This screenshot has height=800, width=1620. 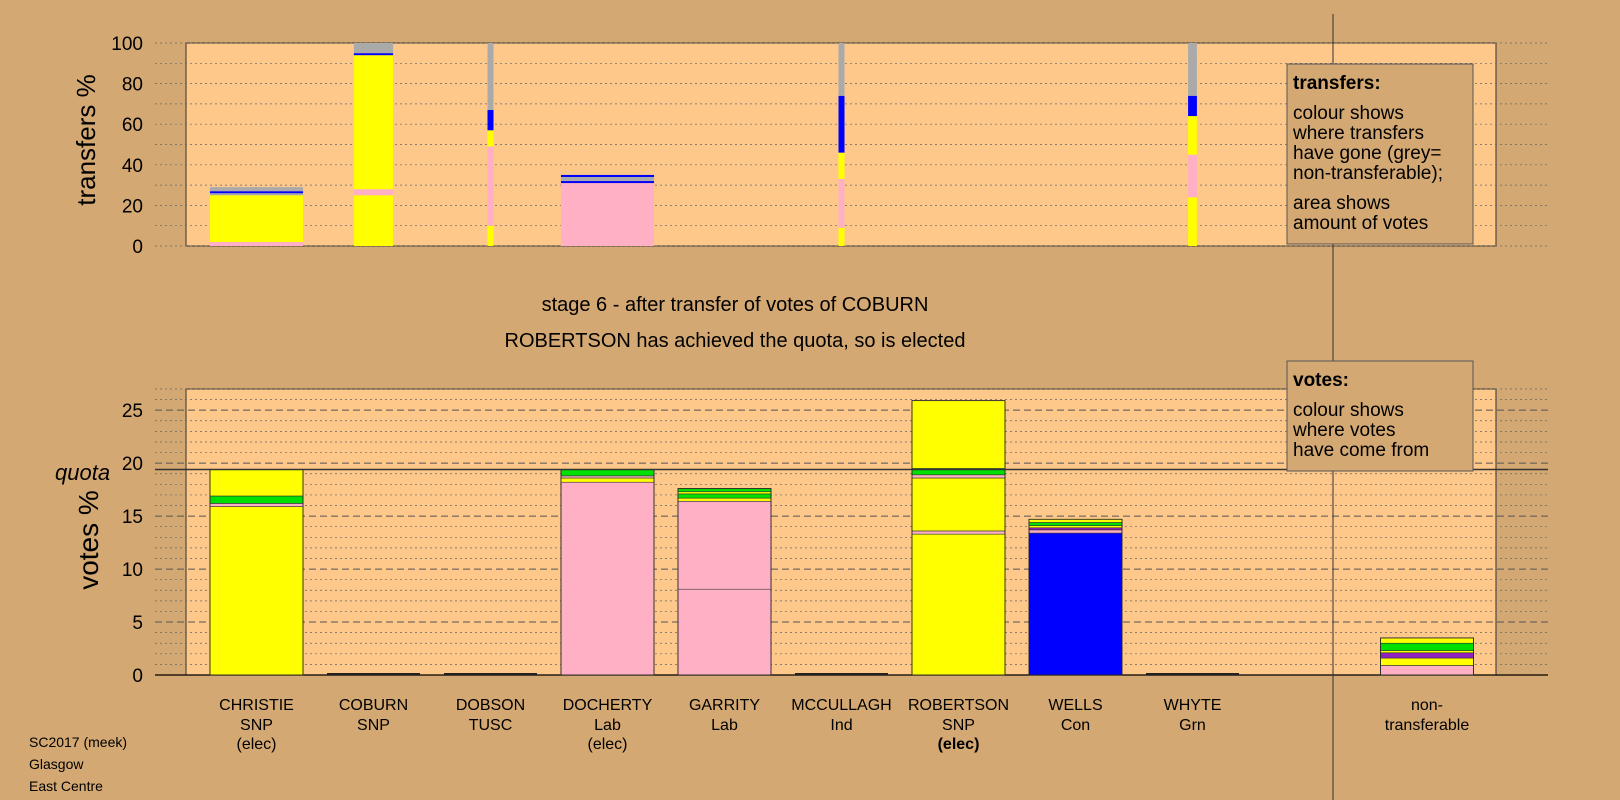 What do you see at coordinates (1361, 450) in the screenshot?
I see `votes-legend-line: have come from` at bounding box center [1361, 450].